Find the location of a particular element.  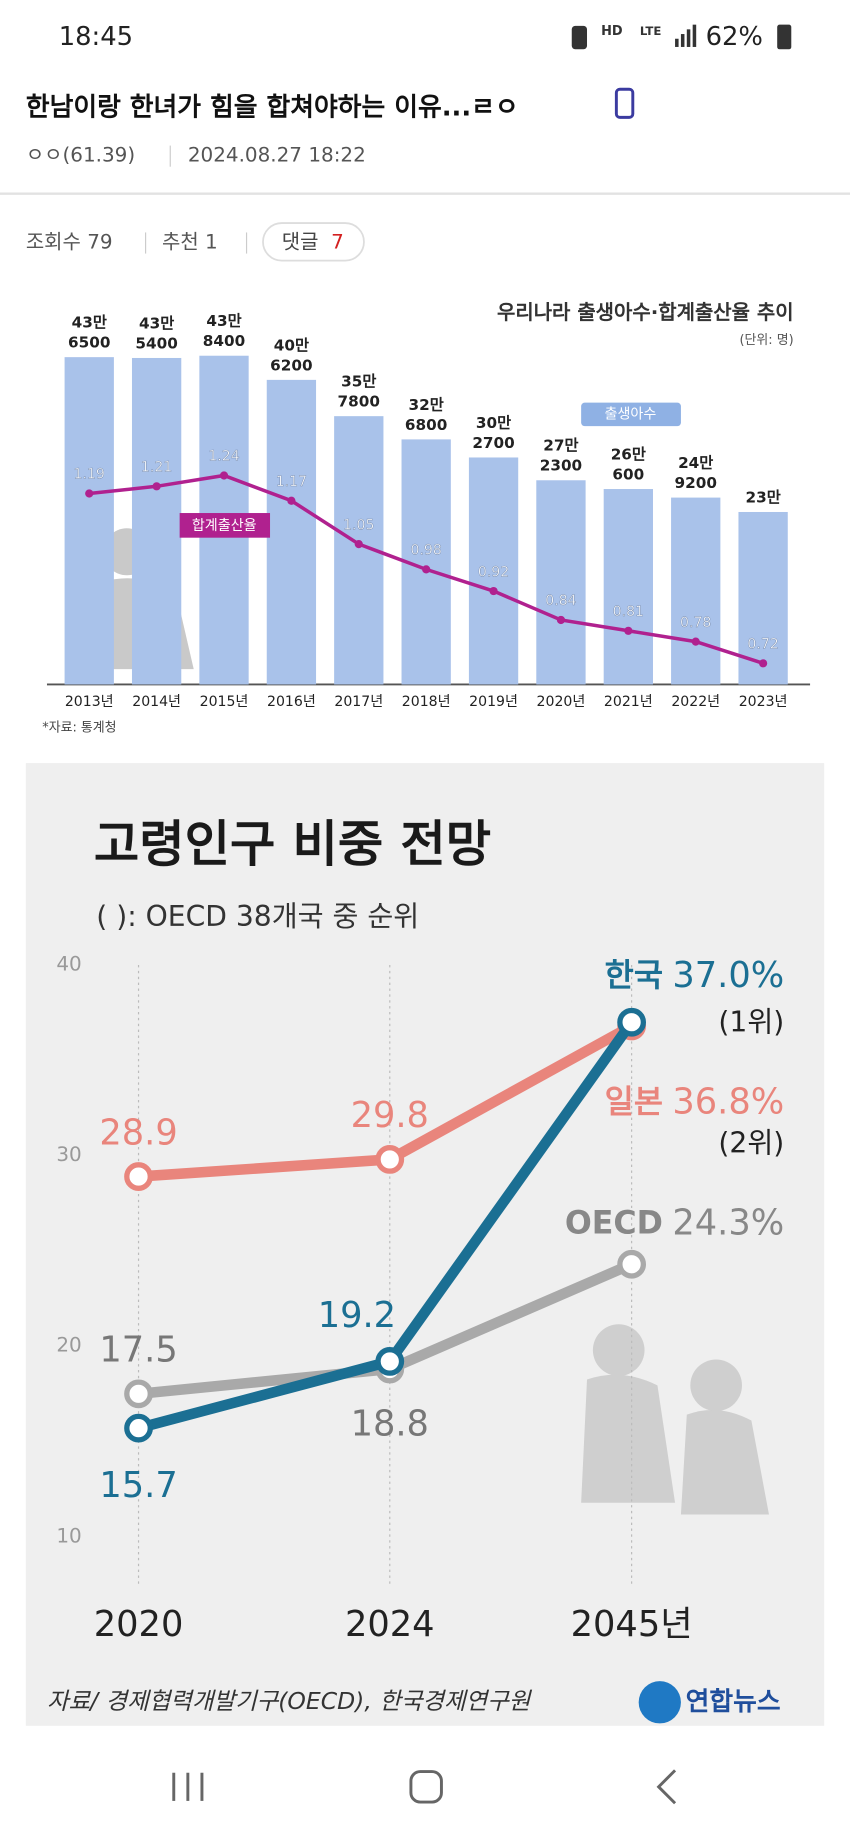

recent-apps-button is located at coordinates (188, 1786).